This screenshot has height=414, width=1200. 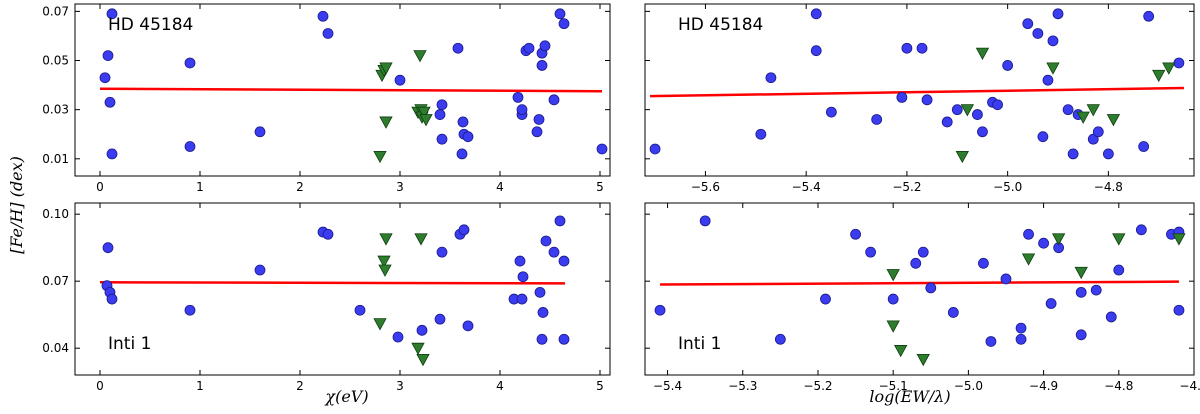 I want to click on x-tick-label: −4.7, so click(x=1189, y=386).